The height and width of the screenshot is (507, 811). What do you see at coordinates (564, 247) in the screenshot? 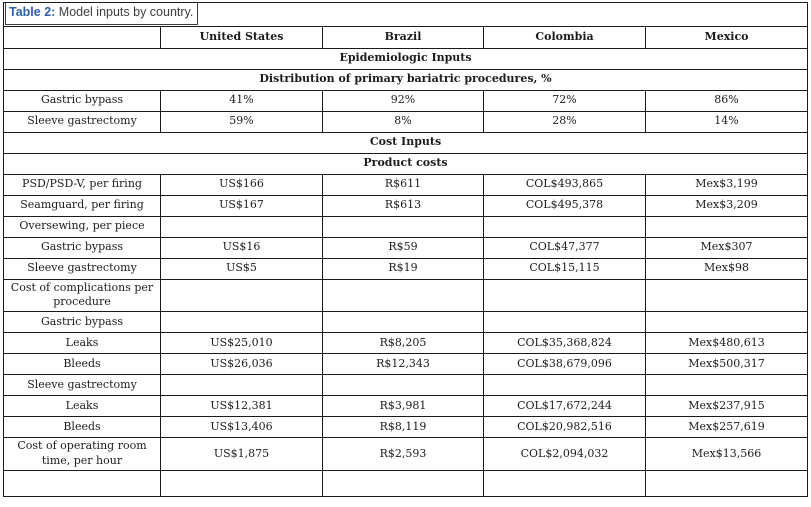
I see `value-cell: COL$47,377` at bounding box center [564, 247].